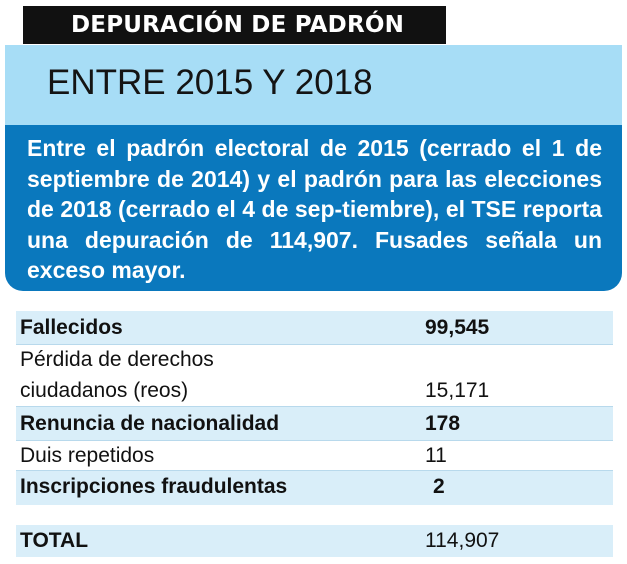  Describe the element at coordinates (210, 82) in the screenshot. I see `page-title: ENTRE 2015 Y 2018` at that location.